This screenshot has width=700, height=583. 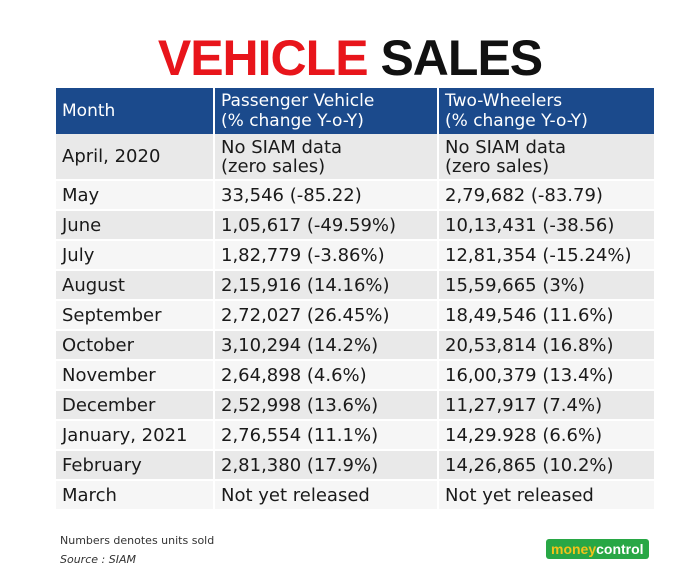 I want to click on cell-two-wheelers: 16,00,379 (13.4%), so click(x=546, y=375).